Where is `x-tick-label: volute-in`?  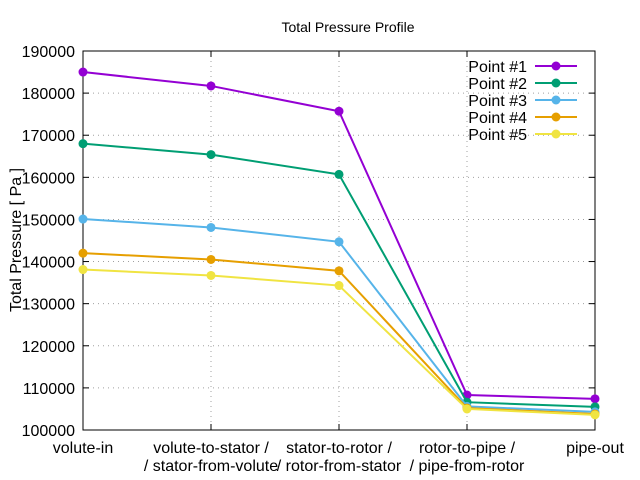 x-tick-label: volute-in is located at coordinates (83, 448).